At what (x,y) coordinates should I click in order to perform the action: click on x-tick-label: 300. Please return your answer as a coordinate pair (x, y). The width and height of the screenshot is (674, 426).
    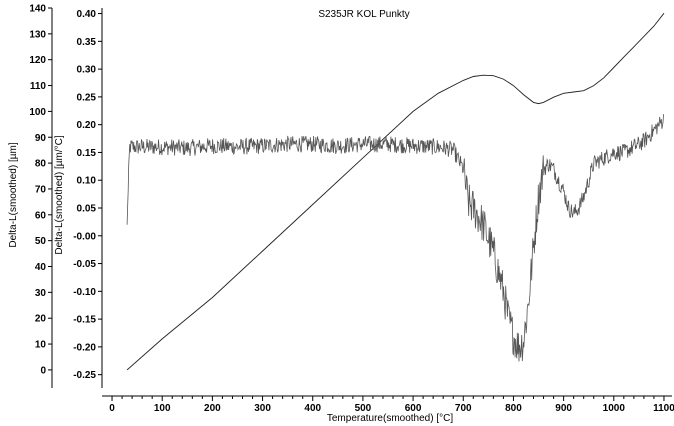
    Looking at the image, I should click on (262, 408).